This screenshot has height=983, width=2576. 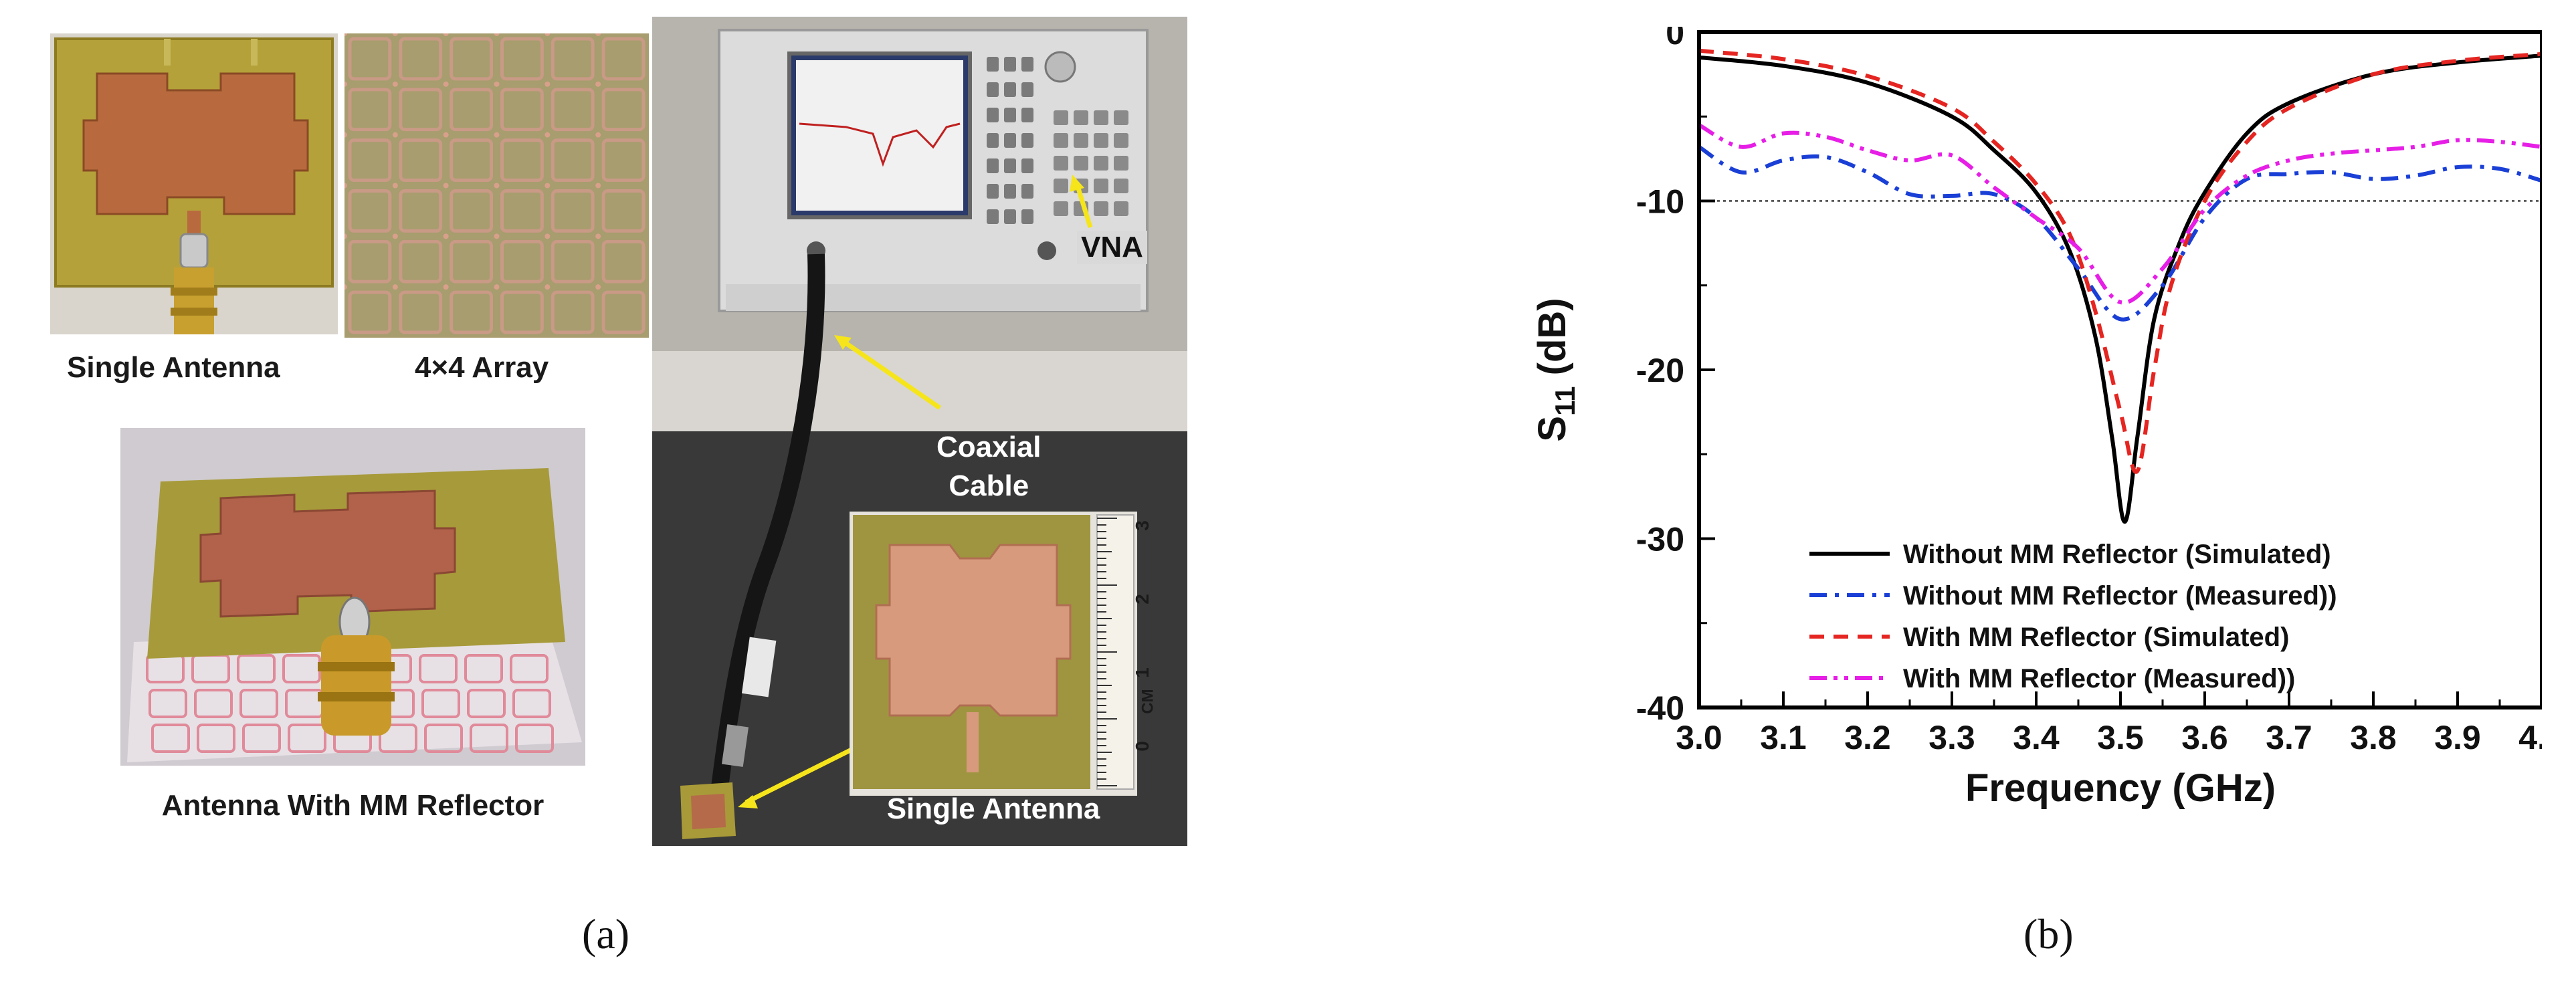 I want to click on x-tick-label: 3.3, so click(x=1951, y=737).